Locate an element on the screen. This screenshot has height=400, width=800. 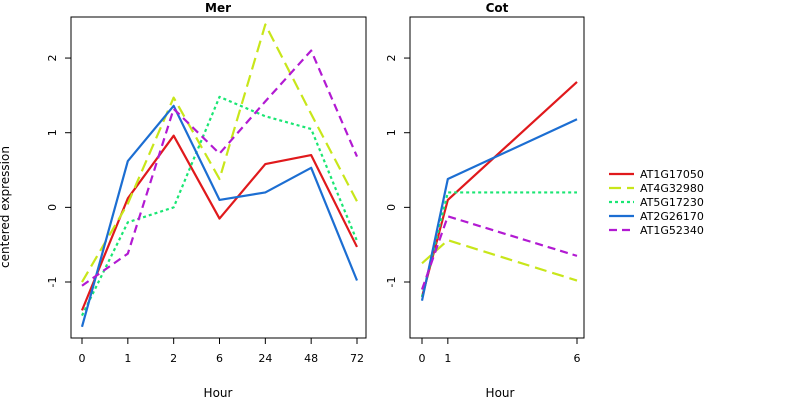
series-line-cot-at4g32980 is located at coordinates (499, 260).